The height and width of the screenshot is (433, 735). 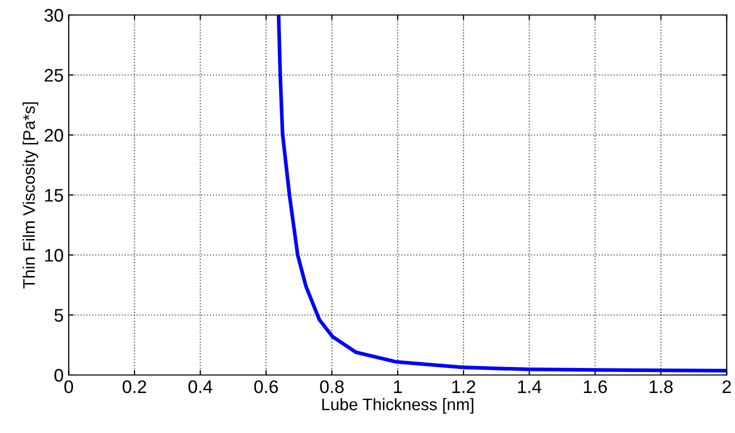 I want to click on x-tick-label: 1.6, so click(x=595, y=387).